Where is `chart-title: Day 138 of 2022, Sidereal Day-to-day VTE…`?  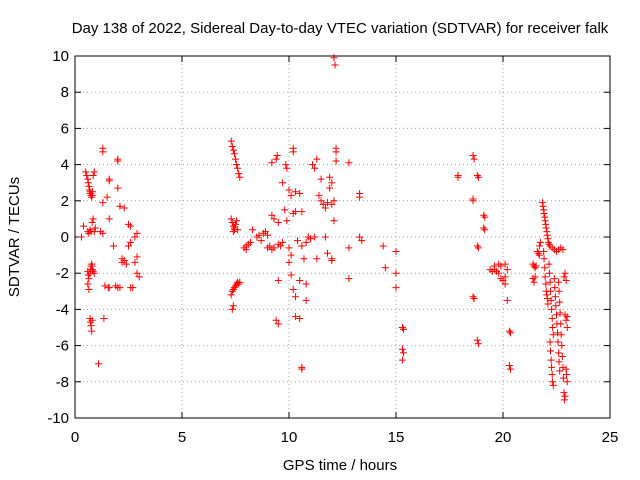
chart-title: Day 138 of 2022, Sidereal Day-to-day VTE… is located at coordinates (340, 28).